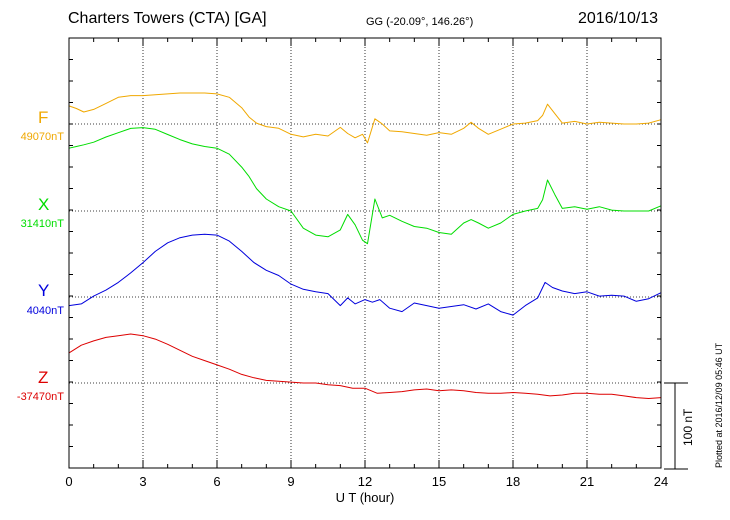 Image resolution: width=730 pixels, height=520 pixels. What do you see at coordinates (43, 377) in the screenshot?
I see `channel-letter-z: Z` at bounding box center [43, 377].